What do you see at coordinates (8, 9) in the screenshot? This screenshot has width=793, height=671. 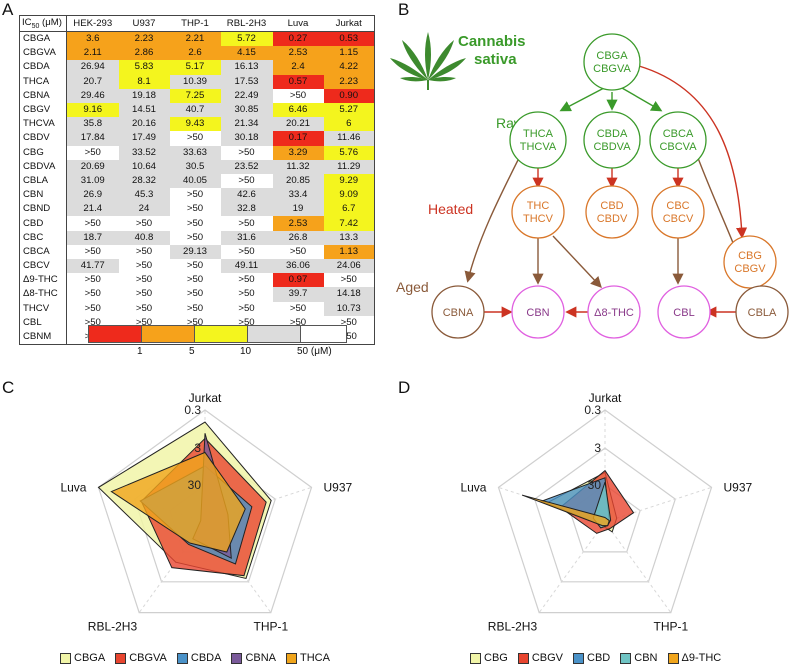 I see `panel-label-a: A` at bounding box center [8, 9].